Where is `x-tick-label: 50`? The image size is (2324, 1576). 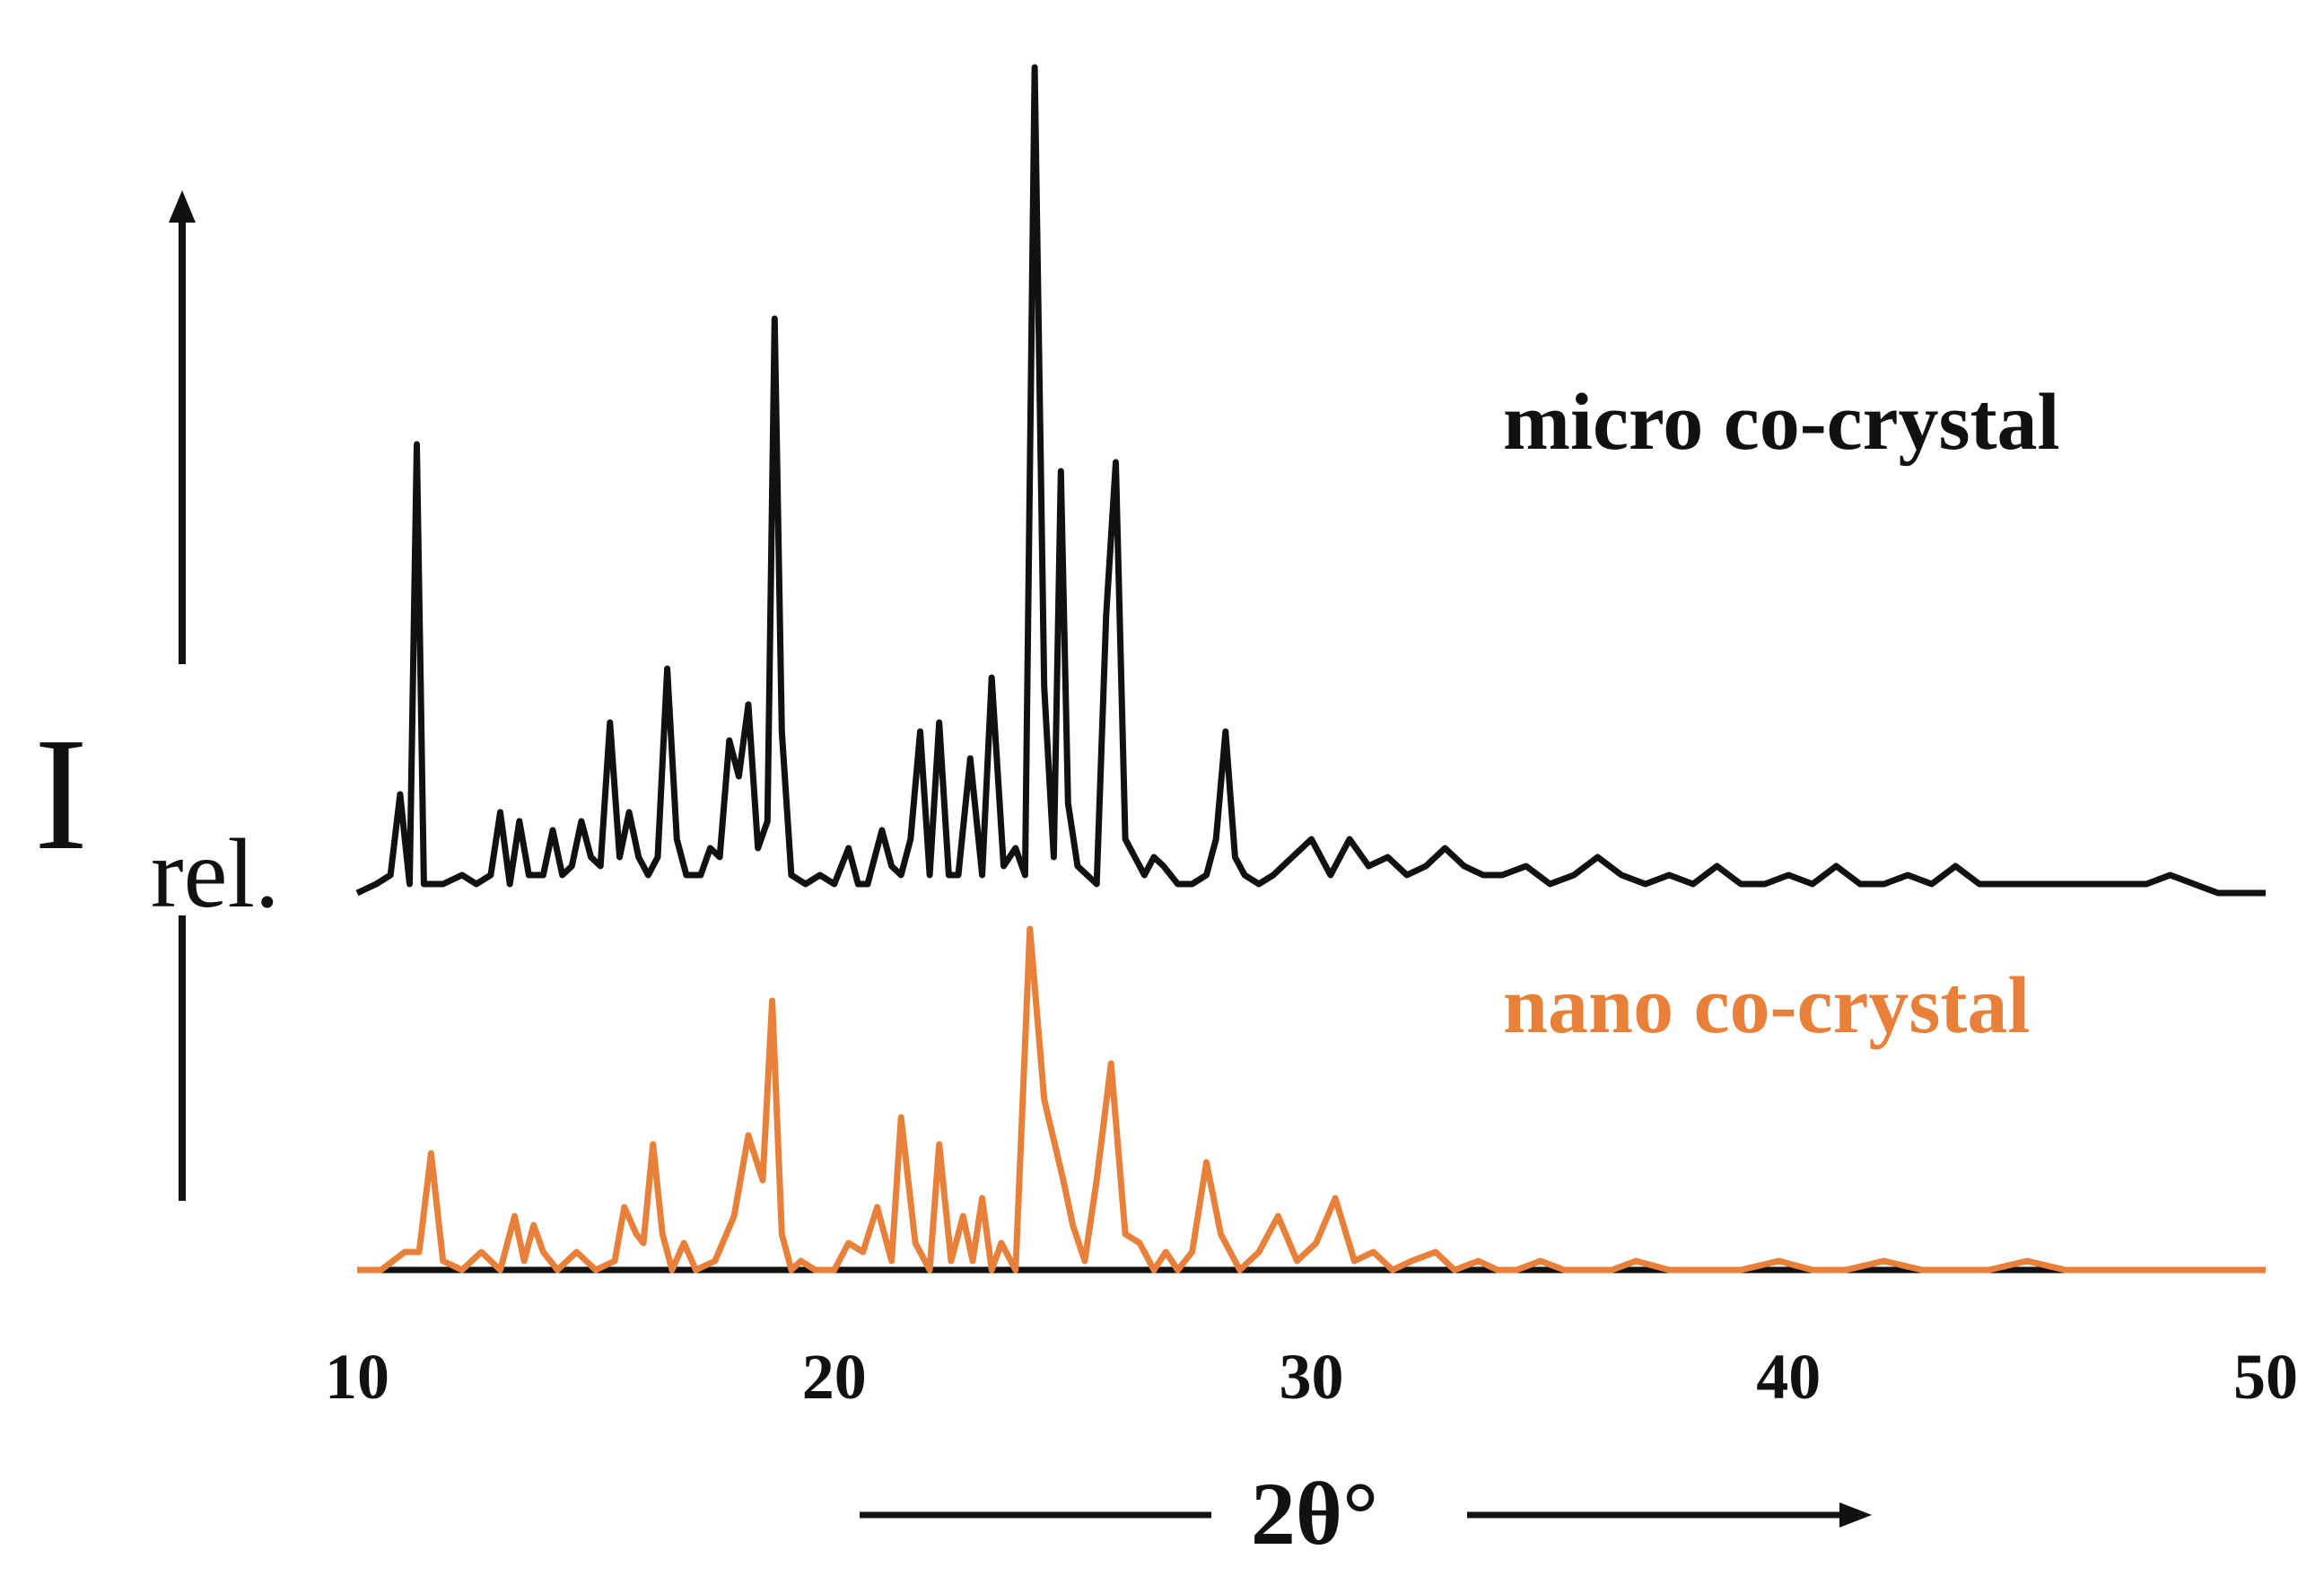
x-tick-label: 50 is located at coordinates (2266, 1377).